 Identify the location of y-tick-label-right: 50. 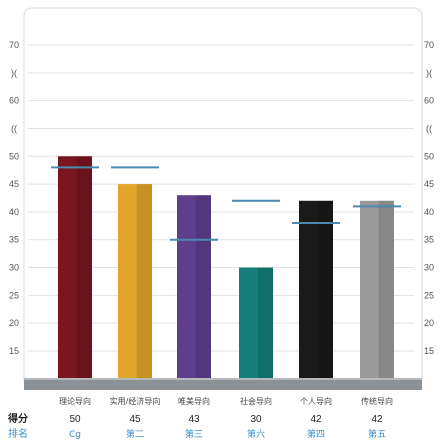
(429, 156).